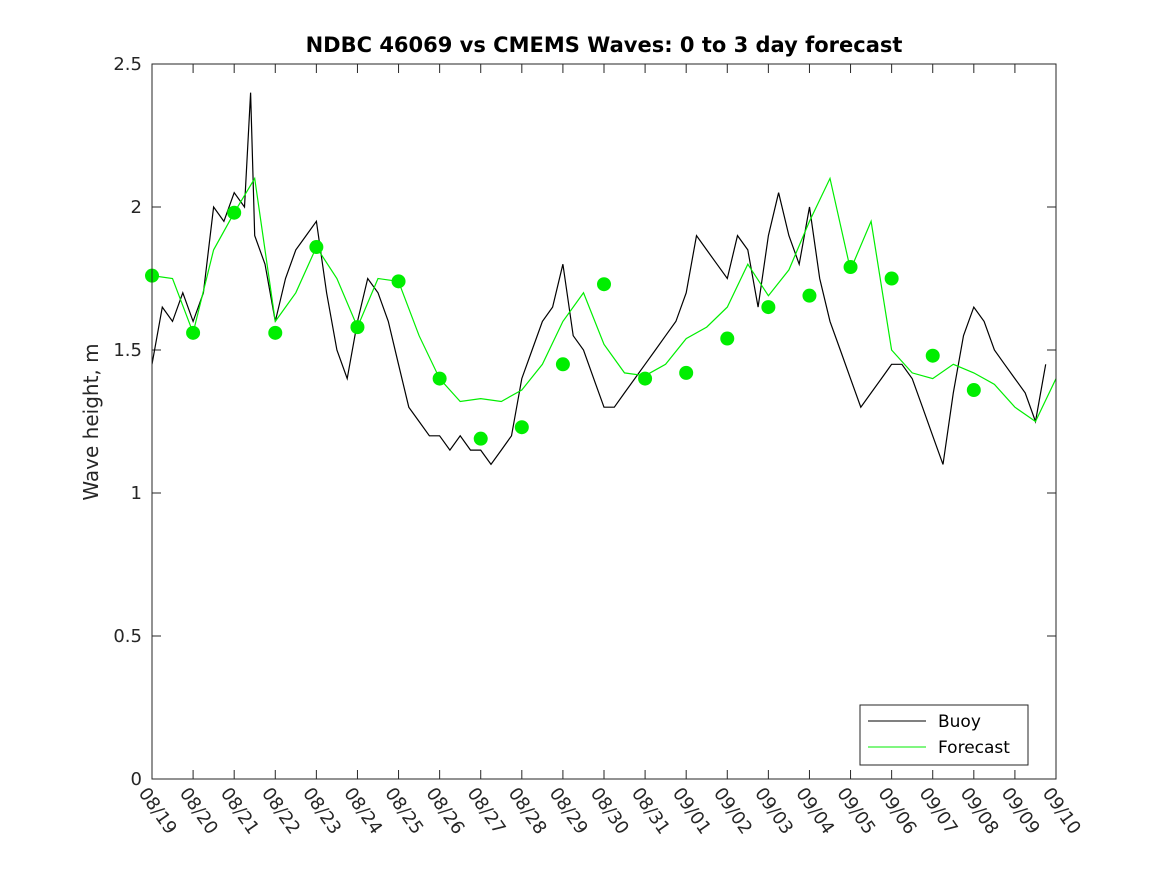  Describe the element at coordinates (773, 811) in the screenshot. I see `x-tick-label: 09/03` at that location.